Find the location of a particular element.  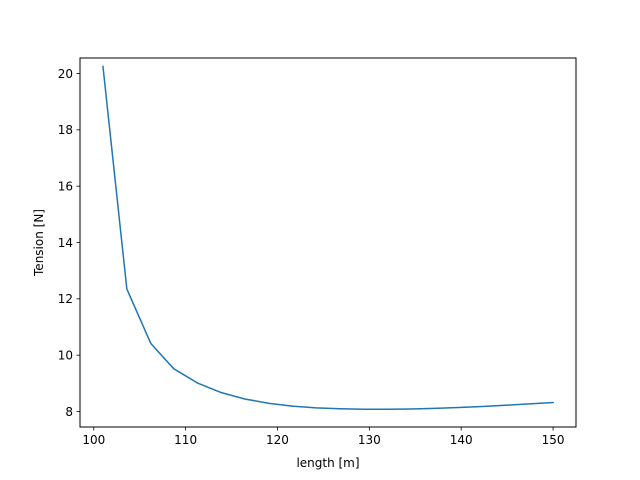

y-axis: 8 10 12 14 16 18 20 is located at coordinates (69, 243).